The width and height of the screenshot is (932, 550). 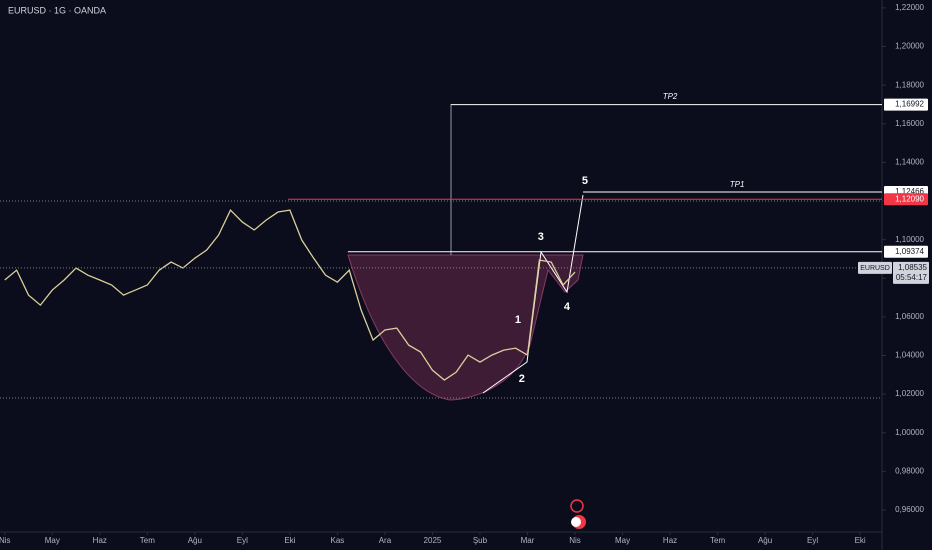 What do you see at coordinates (909, 251) in the screenshot?
I see `level-label: 1,09374` at bounding box center [909, 251].